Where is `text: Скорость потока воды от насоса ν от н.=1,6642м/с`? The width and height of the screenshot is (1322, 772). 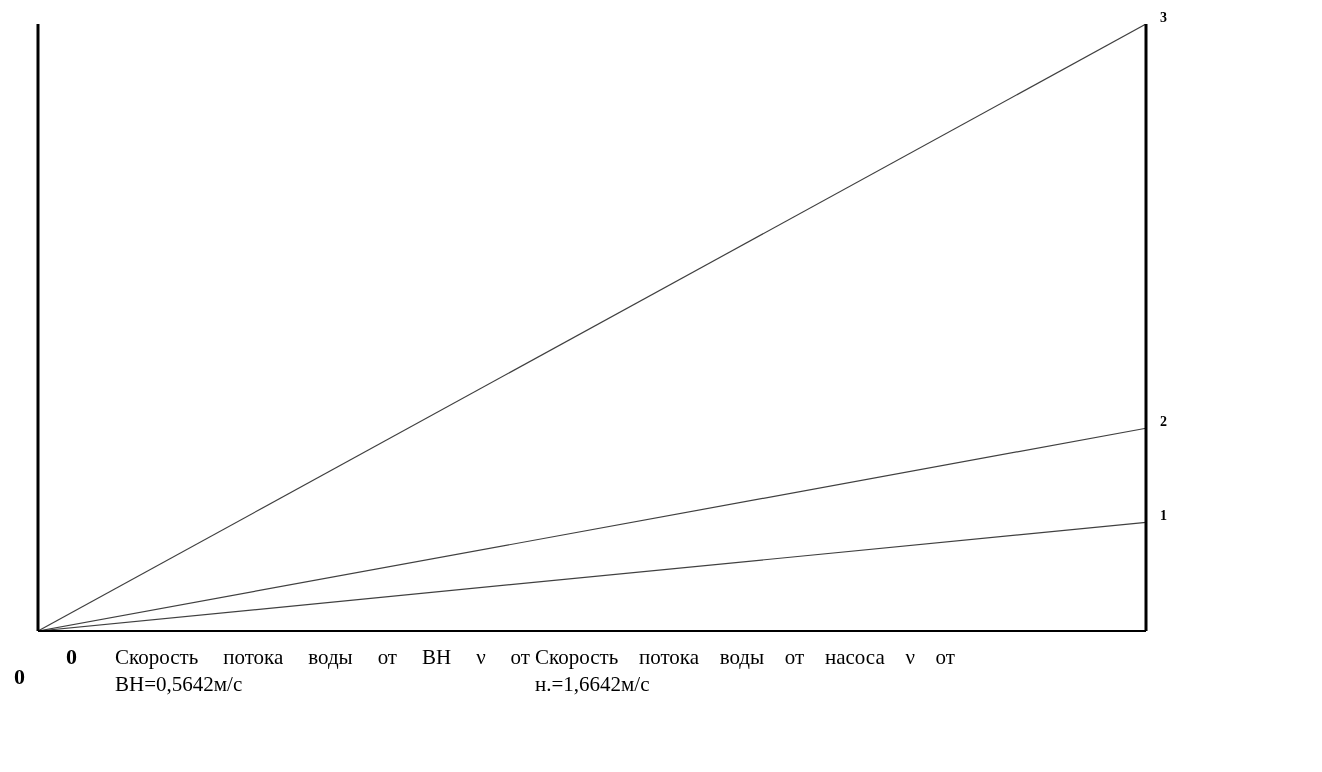 text: Скорость потока воды от насоса ν от н.=1,6642м/с is located at coordinates (745, 671).